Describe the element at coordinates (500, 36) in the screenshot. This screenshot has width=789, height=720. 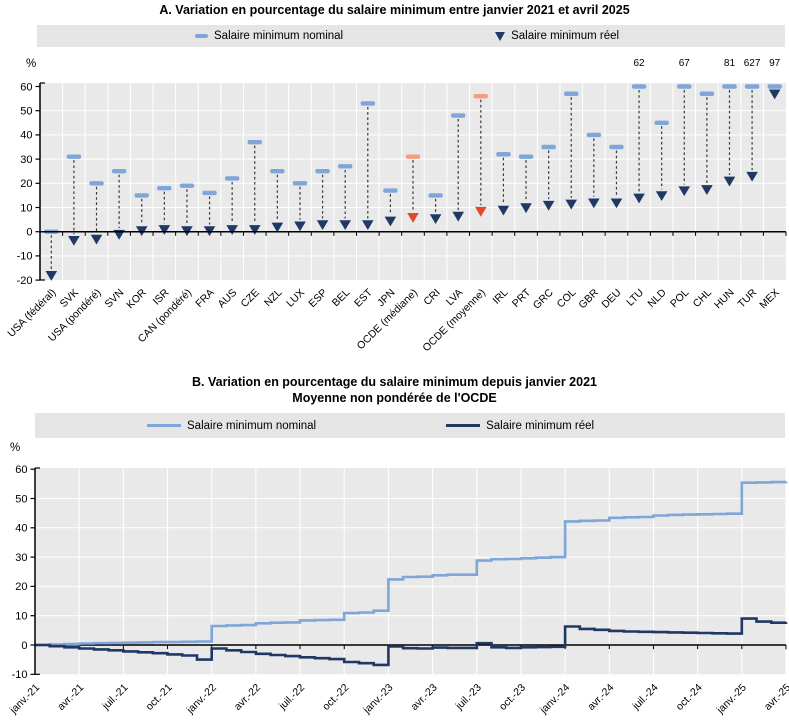
I see `real-triangle-icon` at that location.